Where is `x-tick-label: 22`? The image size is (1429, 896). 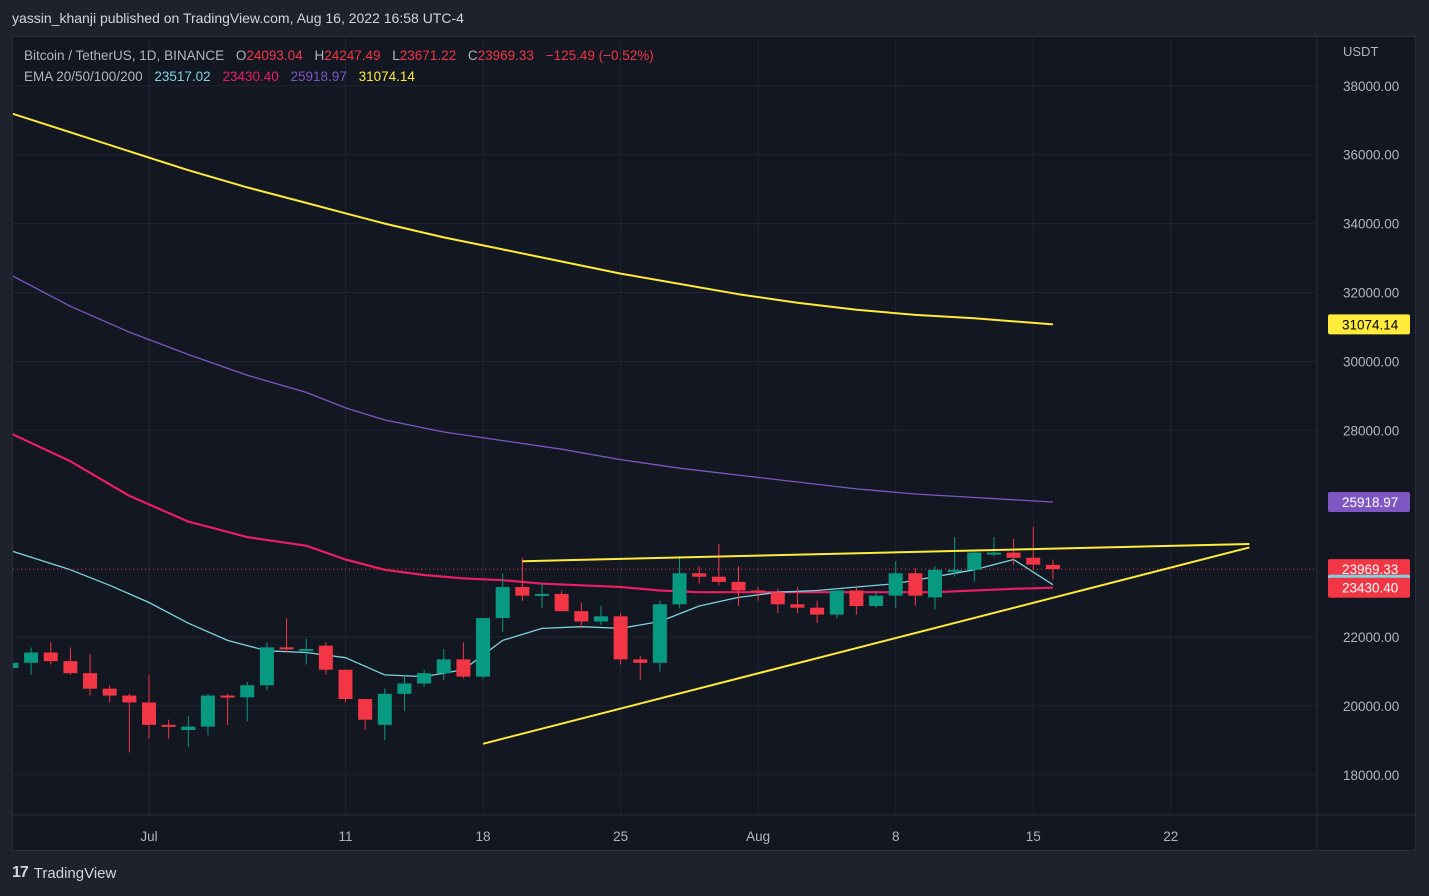
x-tick-label: 22 is located at coordinates (1170, 836).